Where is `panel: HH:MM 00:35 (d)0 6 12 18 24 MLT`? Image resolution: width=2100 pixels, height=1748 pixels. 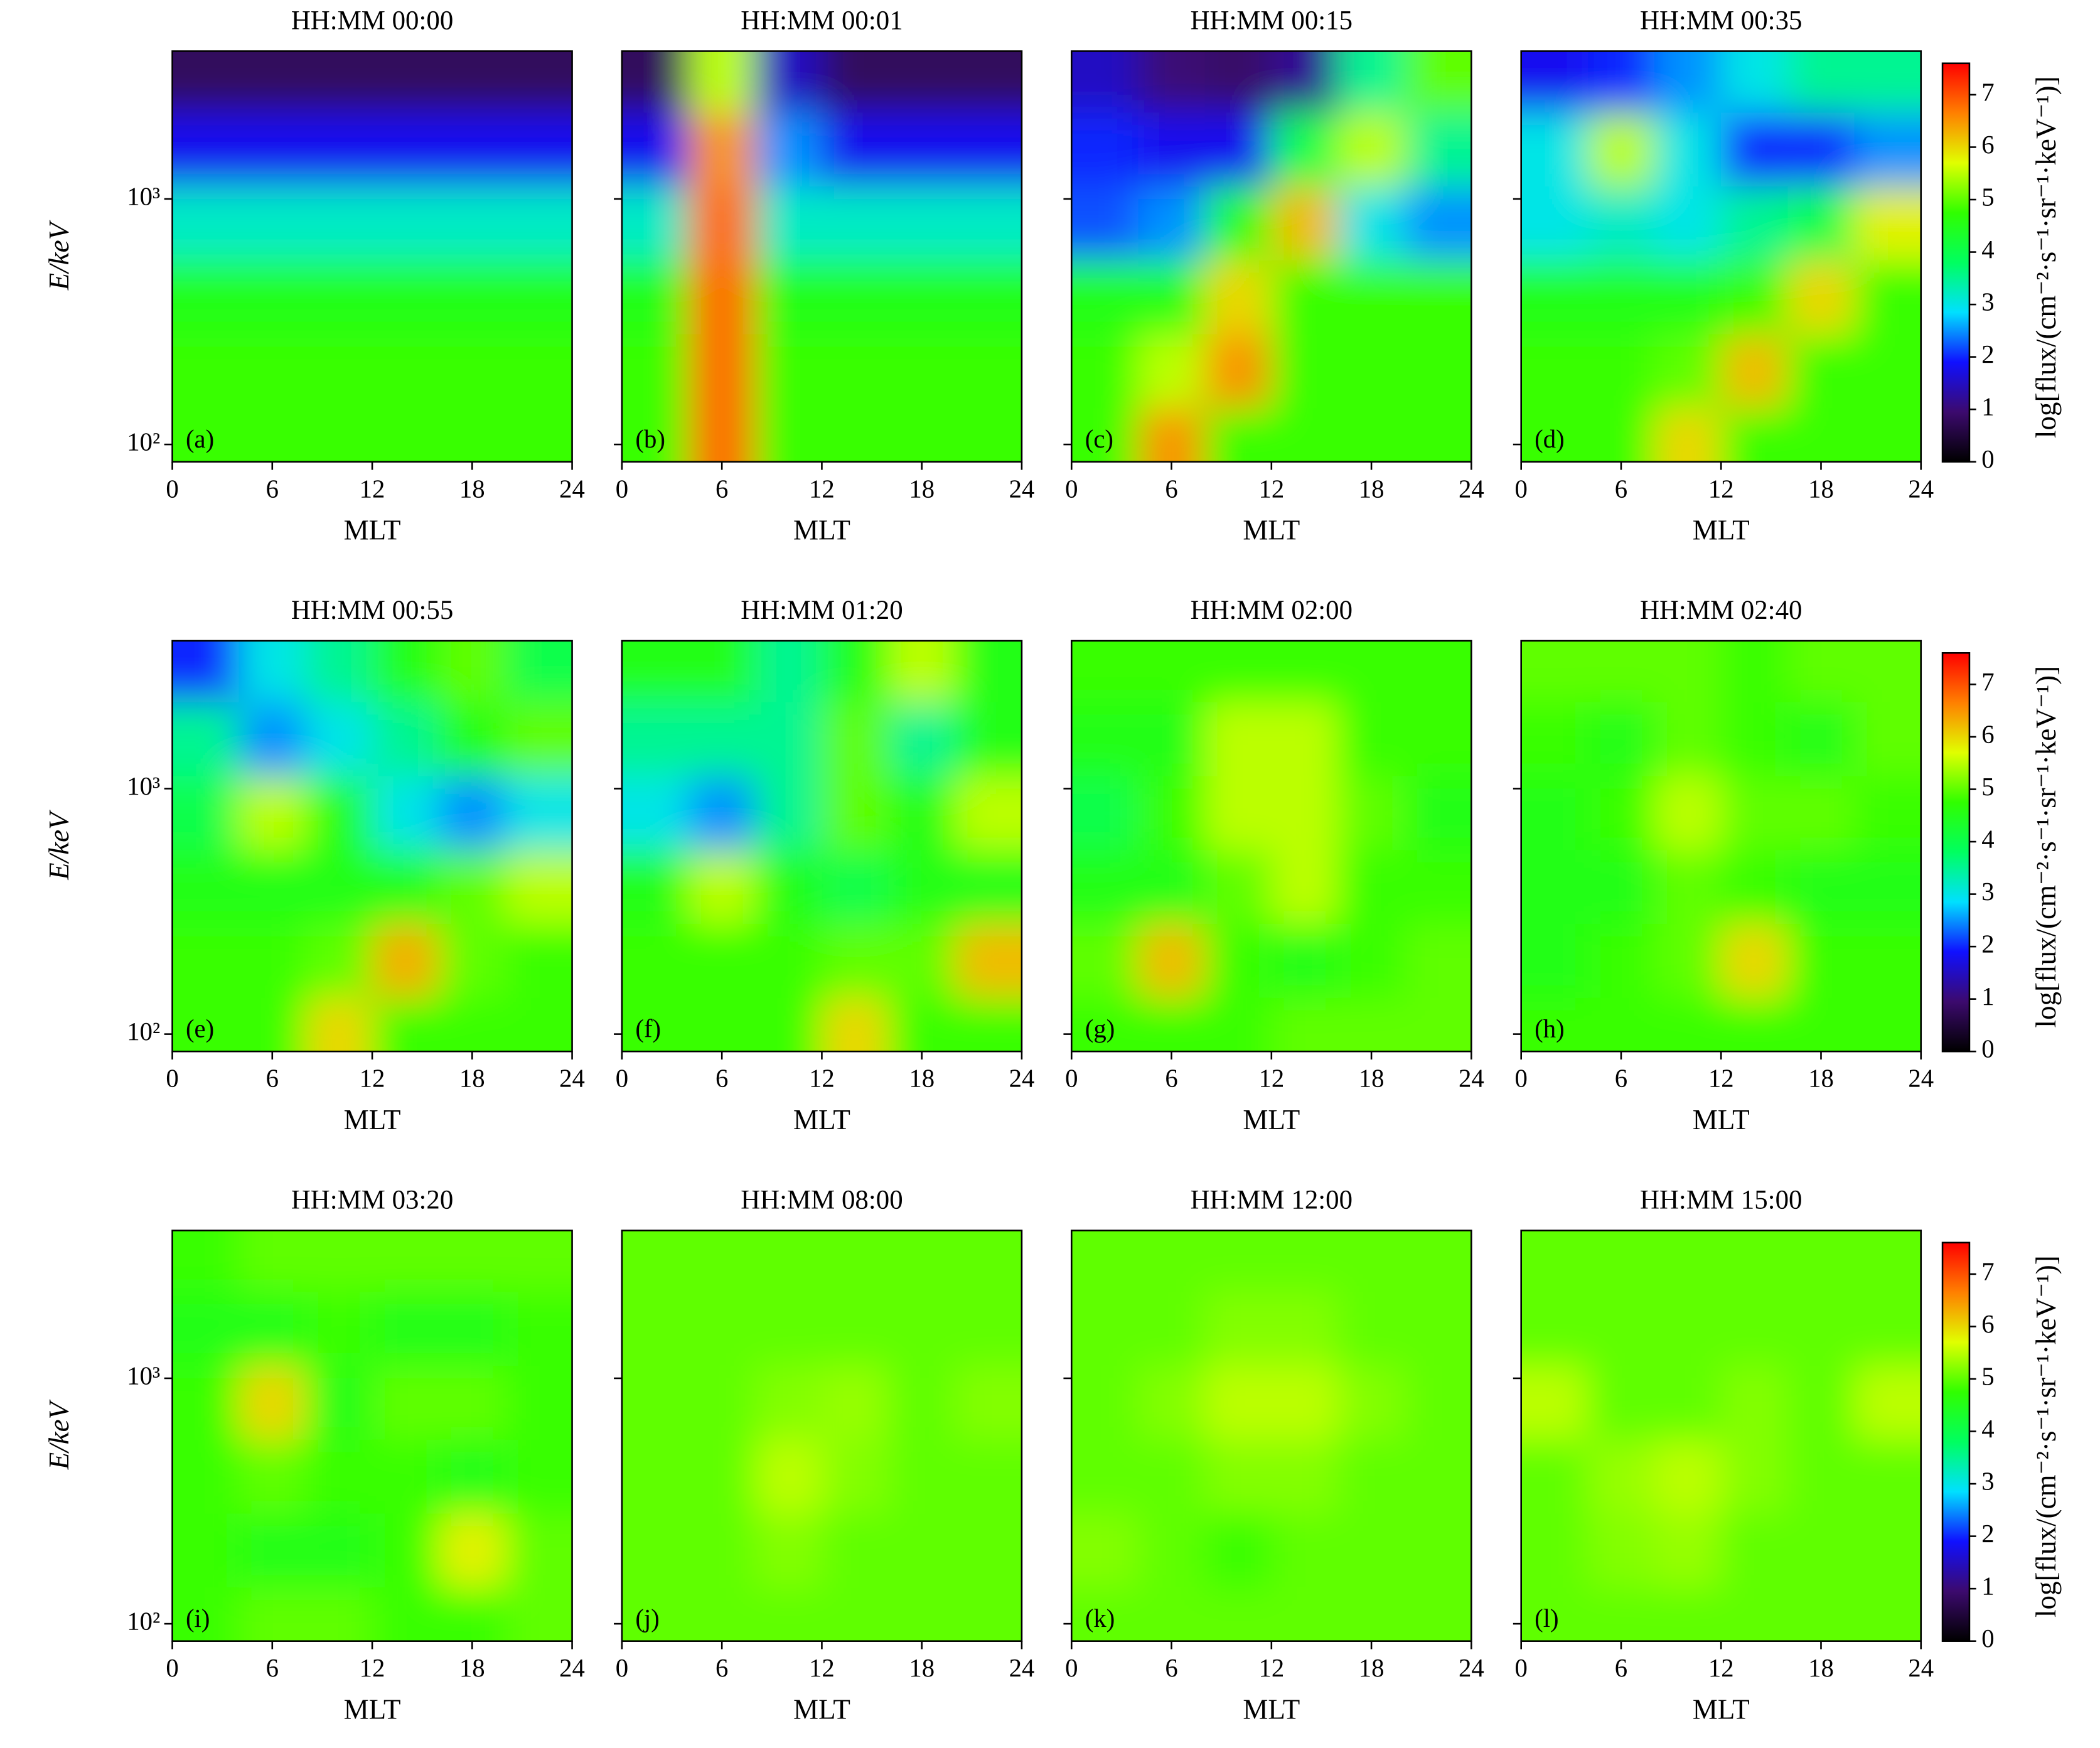 panel: HH:MM 00:35 (d)0 6 12 18 24 MLT is located at coordinates (1723, 276).